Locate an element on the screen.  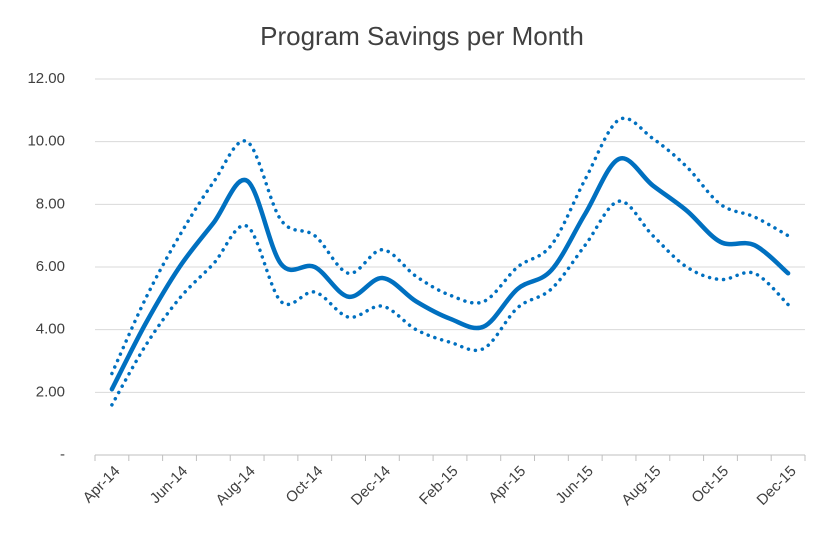
y-tick-label: - is located at coordinates (62, 454).